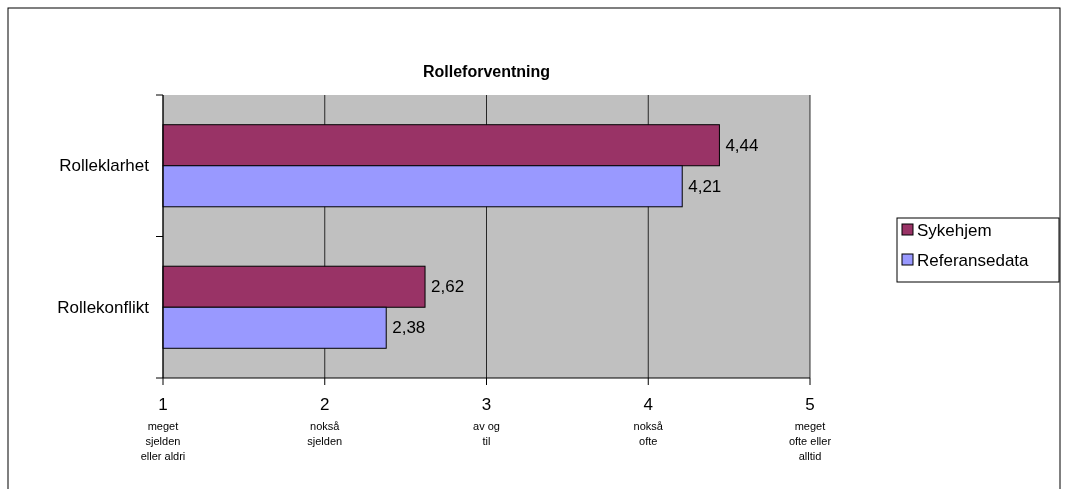 This screenshot has height=489, width=1069. What do you see at coordinates (486, 421) in the screenshot?
I see `x-tick-label: 3 av og til` at bounding box center [486, 421].